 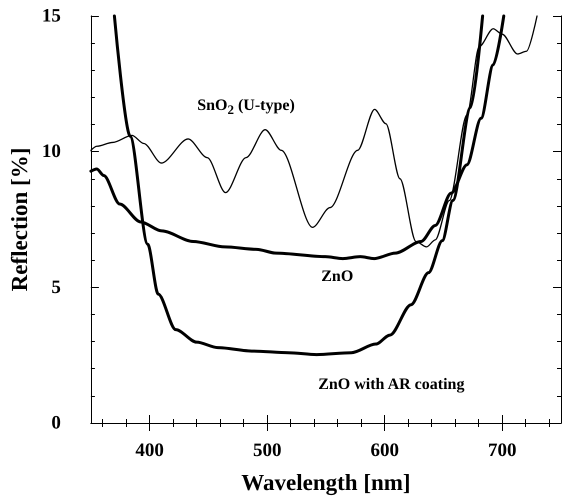 I want to click on series-label: ZnO, so click(x=337, y=277).